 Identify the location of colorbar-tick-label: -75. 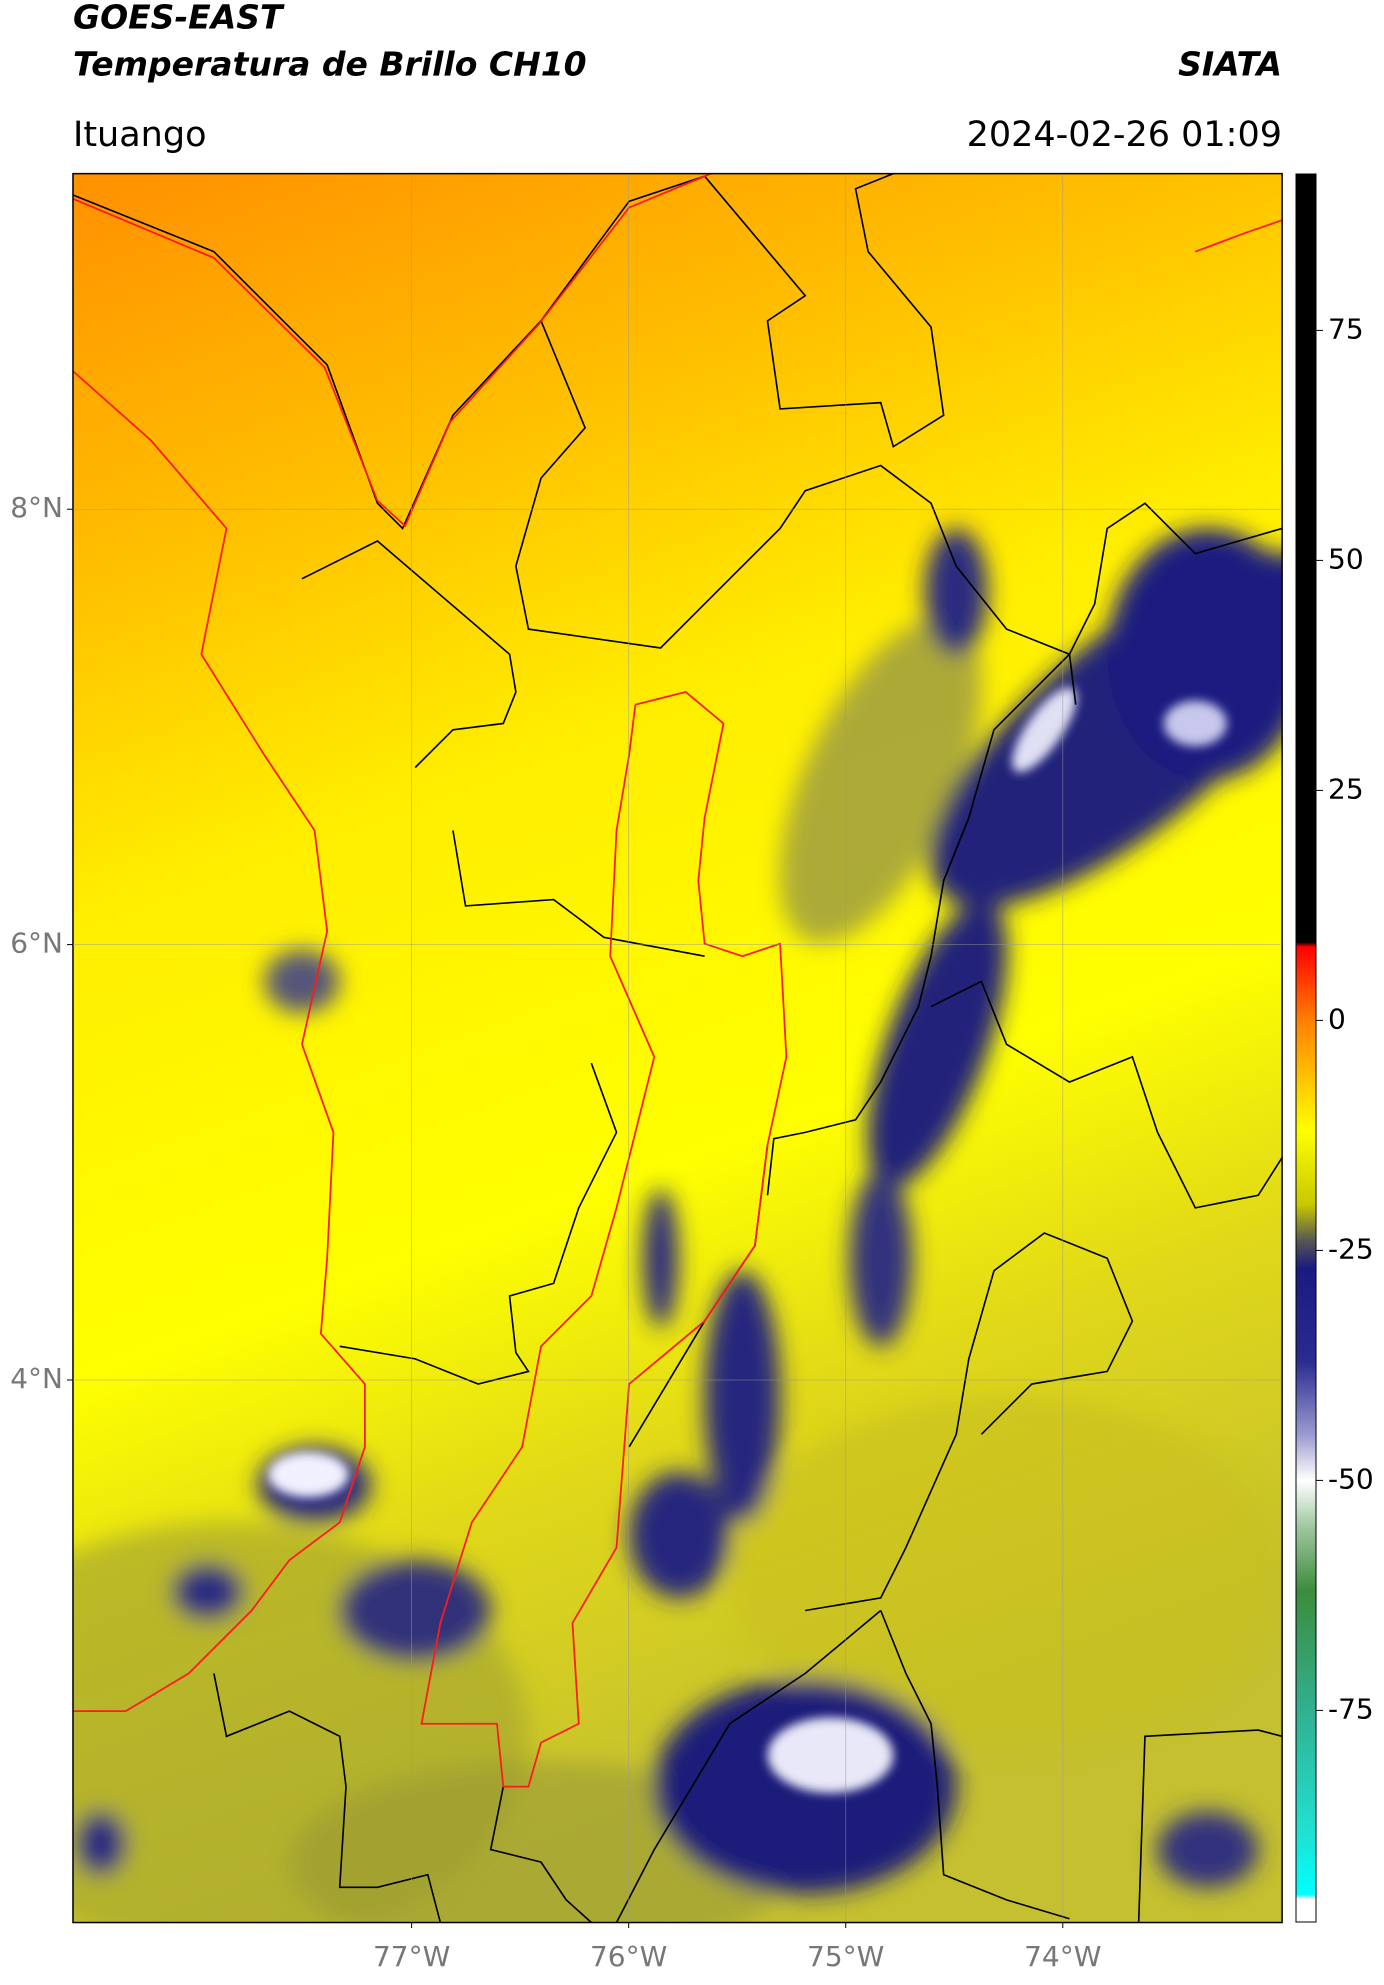
(1351, 1708).